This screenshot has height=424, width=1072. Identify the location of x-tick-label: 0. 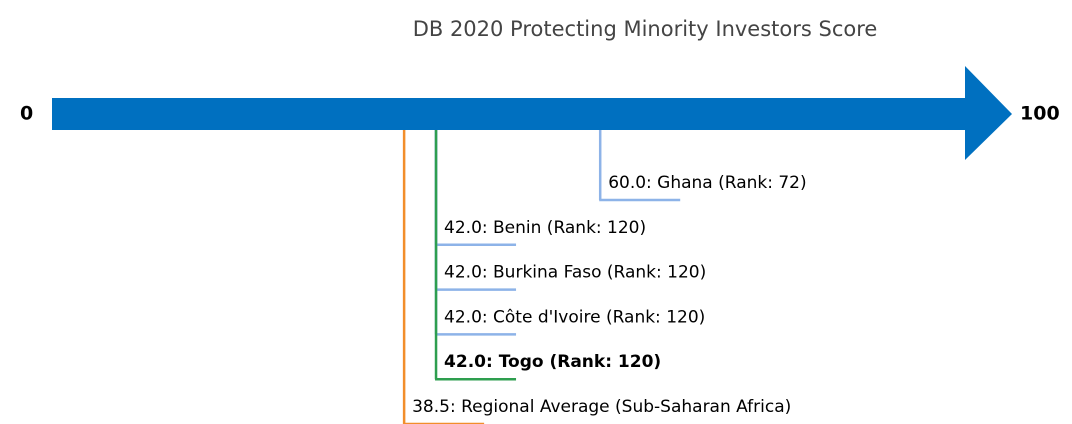
(26, 114).